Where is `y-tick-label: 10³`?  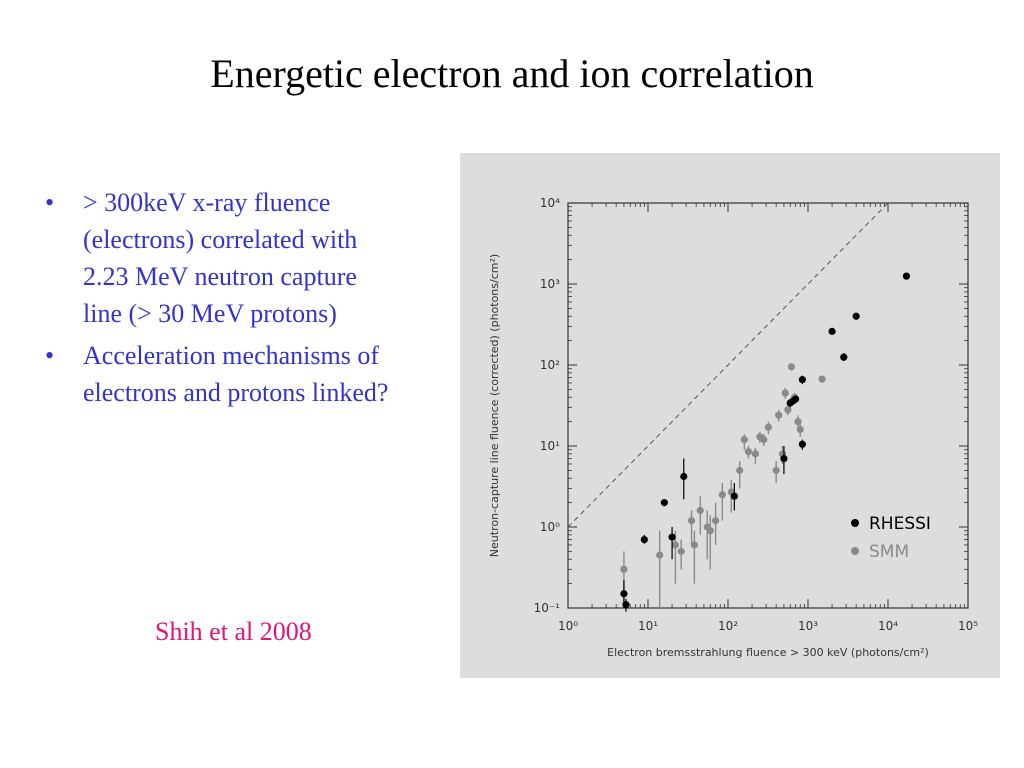 y-tick-label: 10³ is located at coordinates (550, 284).